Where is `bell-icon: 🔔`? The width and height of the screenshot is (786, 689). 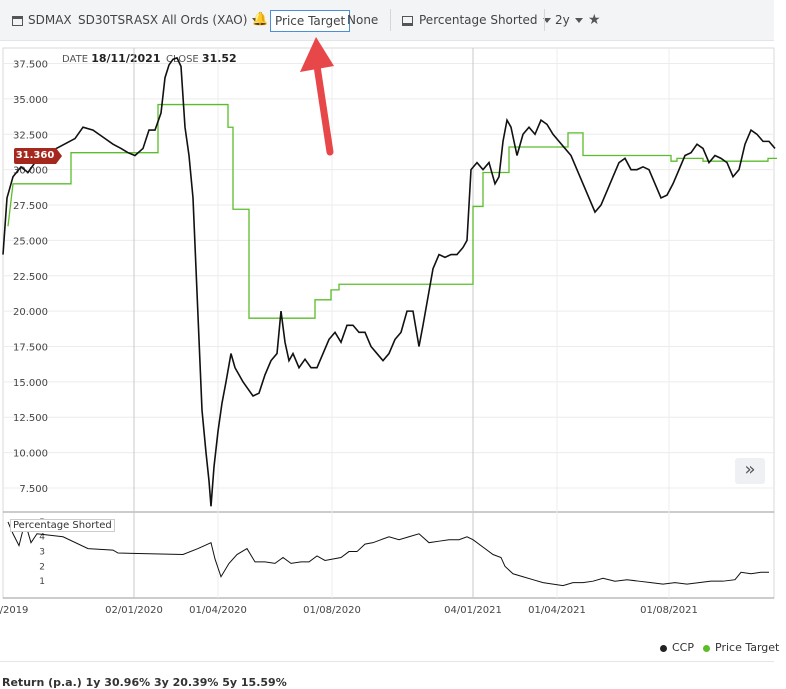 bell-icon: 🔔 is located at coordinates (260, 19).